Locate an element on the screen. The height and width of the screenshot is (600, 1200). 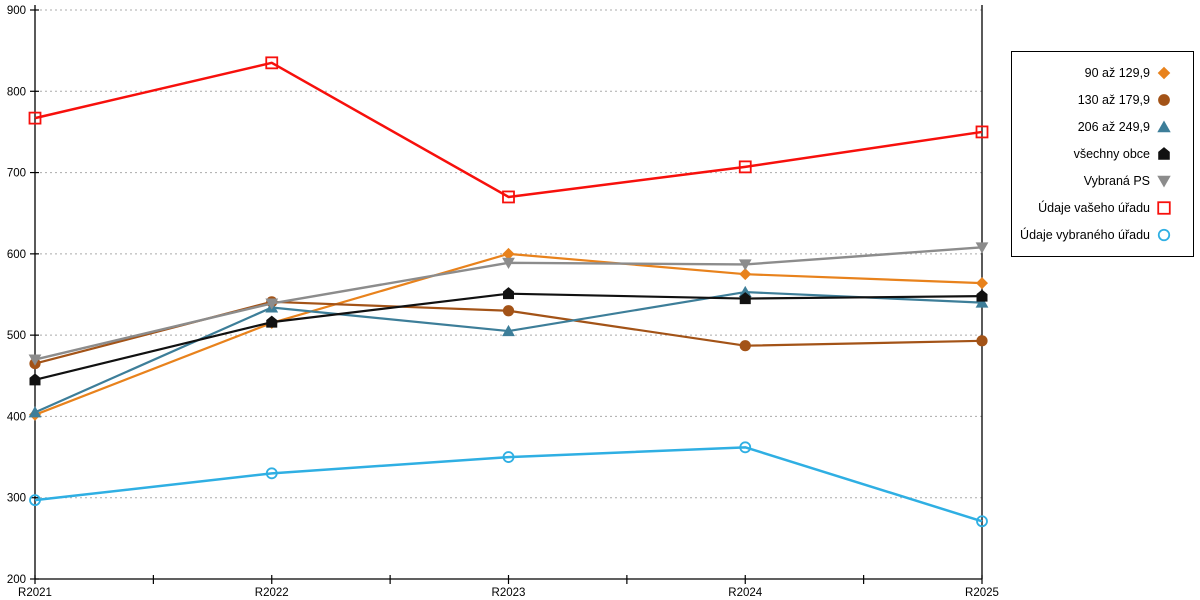
legend-item: 206 až 249,9 is located at coordinates (1102, 126).